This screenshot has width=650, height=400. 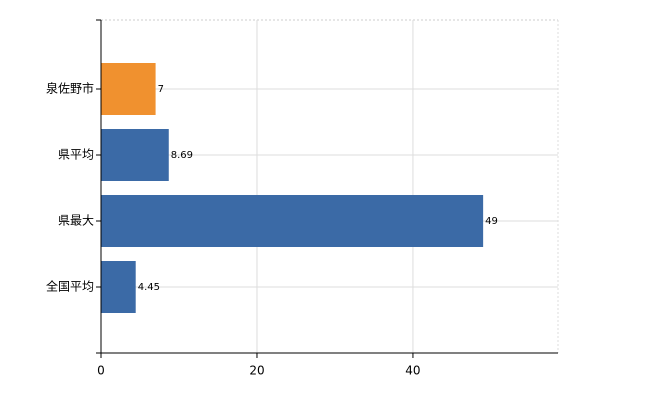 What do you see at coordinates (412, 371) in the screenshot?
I see `x-tick-label: 40` at bounding box center [412, 371].